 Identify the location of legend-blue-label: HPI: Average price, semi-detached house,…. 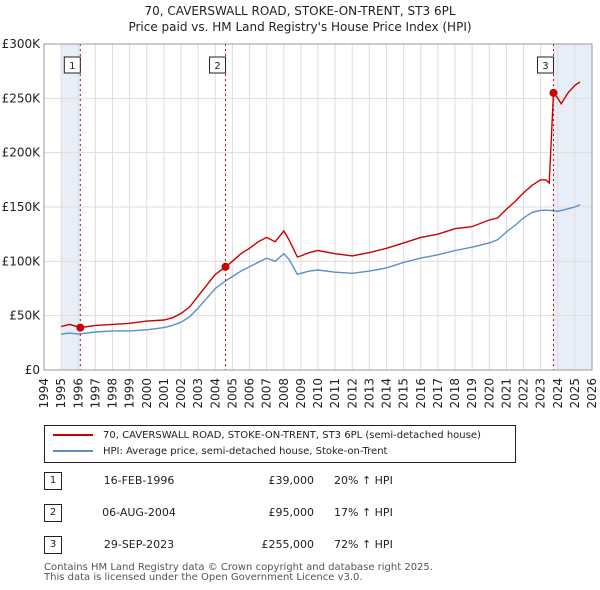
(245, 451).